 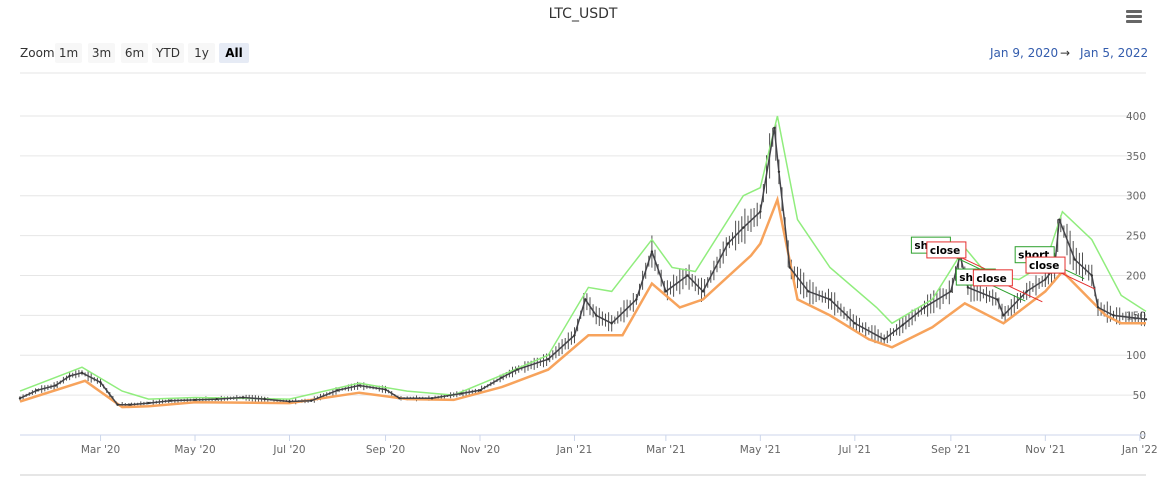 What do you see at coordinates (665, 450) in the screenshot?
I see `x-tick-label: Mar '21` at bounding box center [665, 450].